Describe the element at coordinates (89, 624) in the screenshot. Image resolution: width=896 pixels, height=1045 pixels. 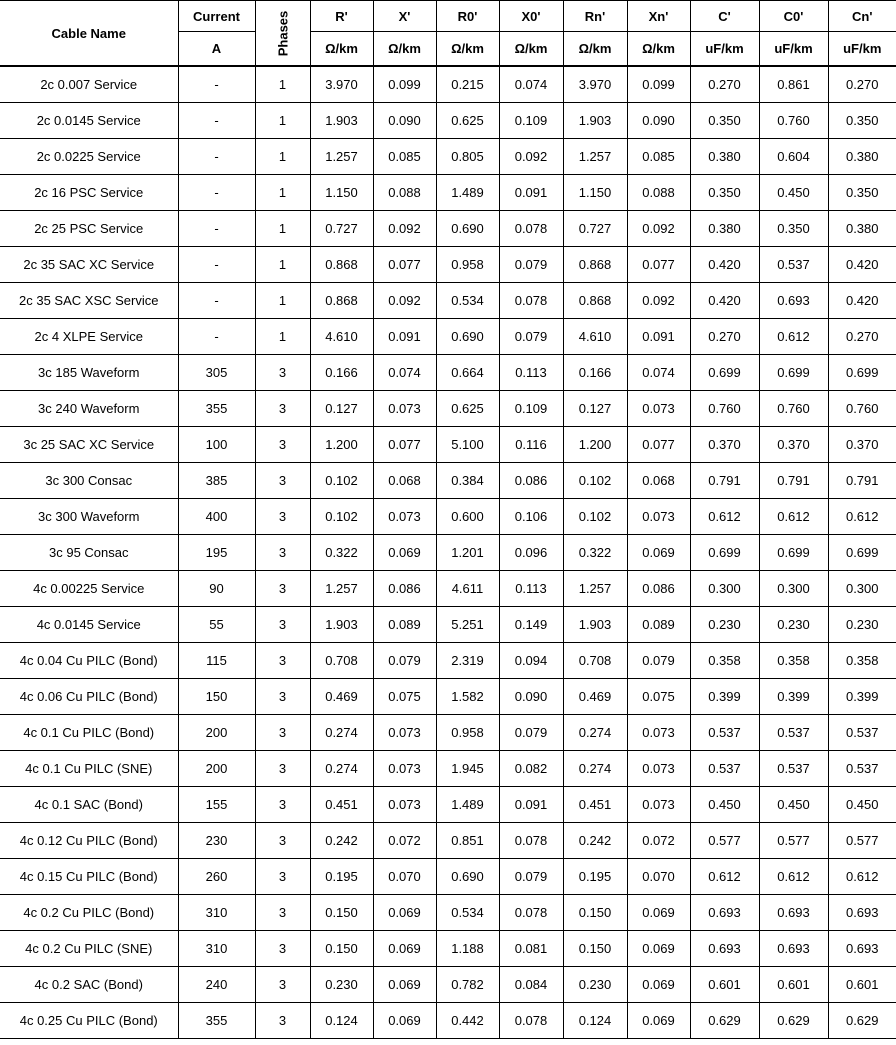
I see `cell-cable-name: 4c 0.0145 Service` at that location.